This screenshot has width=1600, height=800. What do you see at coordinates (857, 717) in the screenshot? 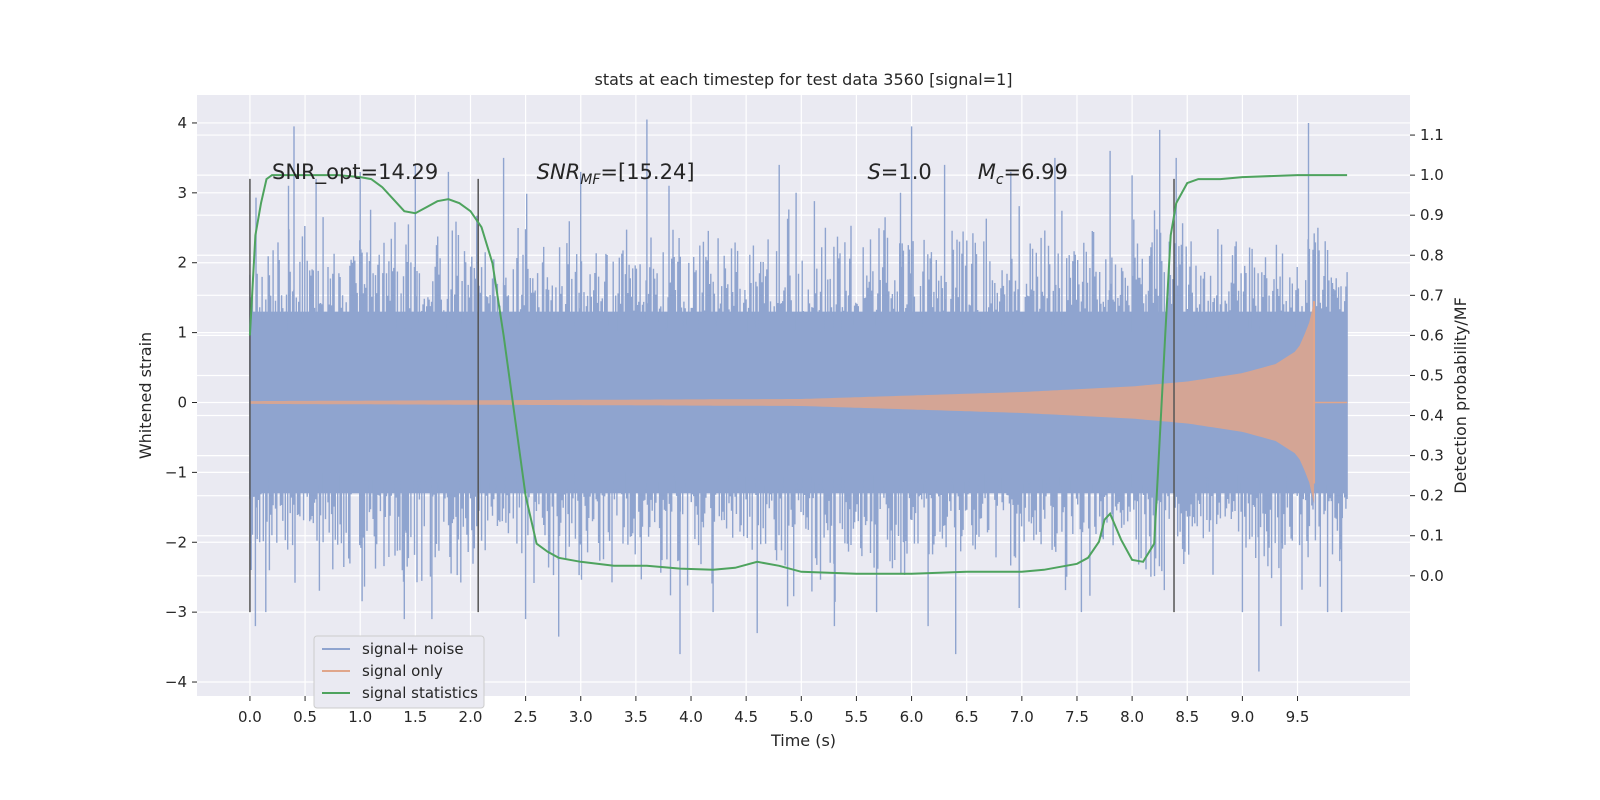
I see `x-tick-label: 5.5` at bounding box center [857, 717].